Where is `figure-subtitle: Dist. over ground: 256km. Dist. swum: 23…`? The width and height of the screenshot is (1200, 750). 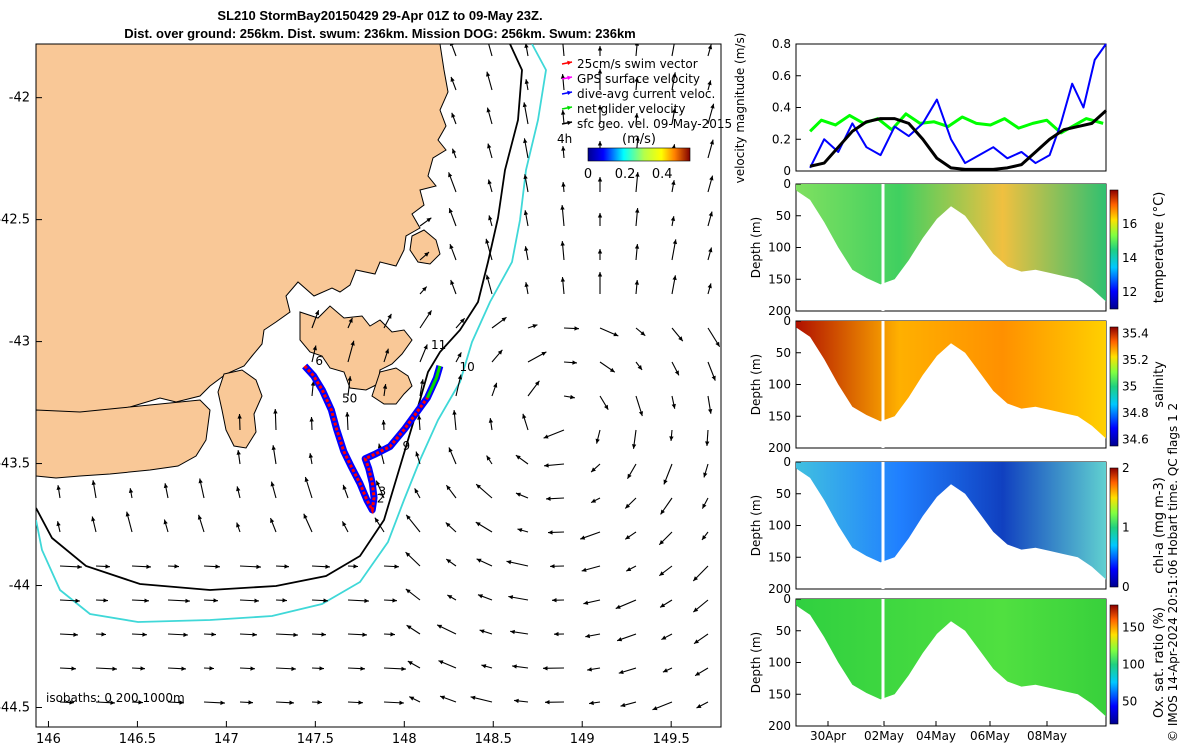 figure-subtitle: Dist. over ground: 256km. Dist. swum: 23… is located at coordinates (380, 33).